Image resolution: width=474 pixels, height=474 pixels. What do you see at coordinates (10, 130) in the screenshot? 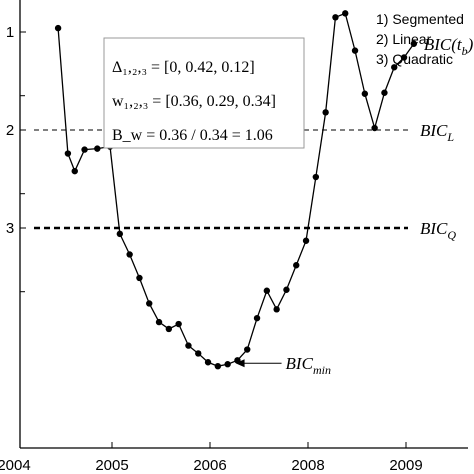
I see `y-tick-label: 2` at bounding box center [10, 130].